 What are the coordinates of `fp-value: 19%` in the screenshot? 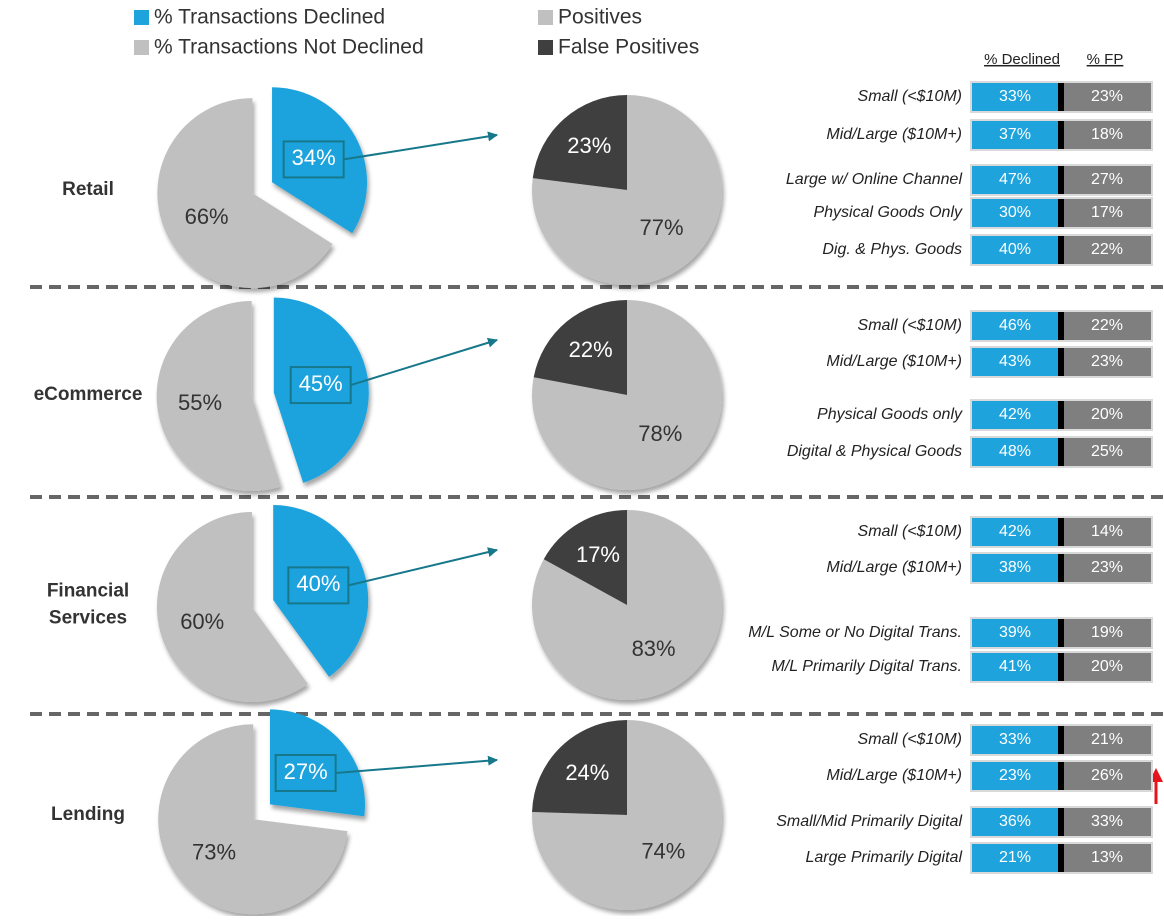 It's located at (1107, 632).